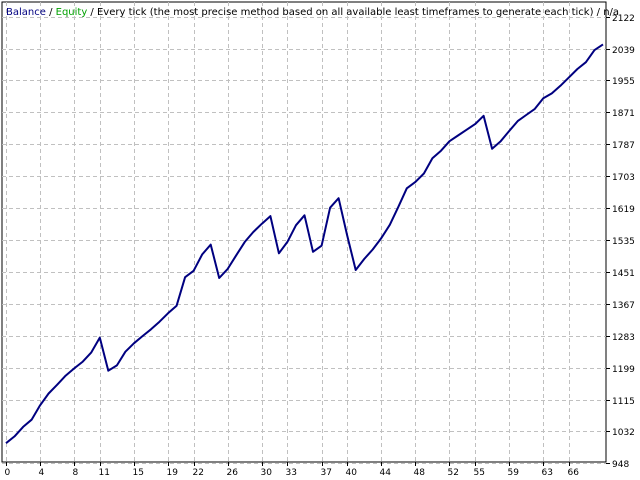  Describe the element at coordinates (623, 146) in the screenshot. I see `y-tick-label: 1787` at that location.